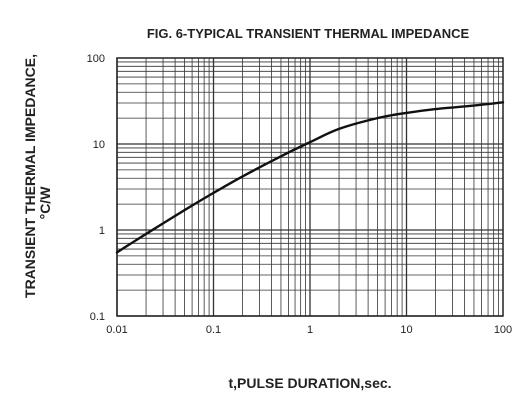 The height and width of the screenshot is (408, 530). I want to click on y-tick-labels: 0.1 1 10 100, so click(96, 188).